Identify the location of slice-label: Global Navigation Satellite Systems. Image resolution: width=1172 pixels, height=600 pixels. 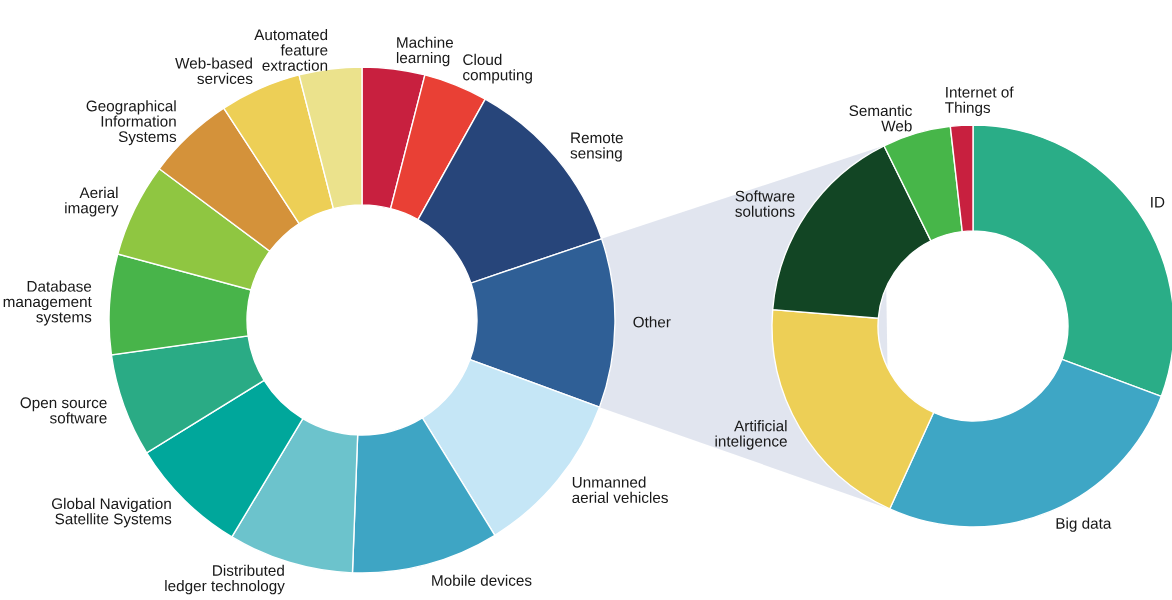
(111, 512).